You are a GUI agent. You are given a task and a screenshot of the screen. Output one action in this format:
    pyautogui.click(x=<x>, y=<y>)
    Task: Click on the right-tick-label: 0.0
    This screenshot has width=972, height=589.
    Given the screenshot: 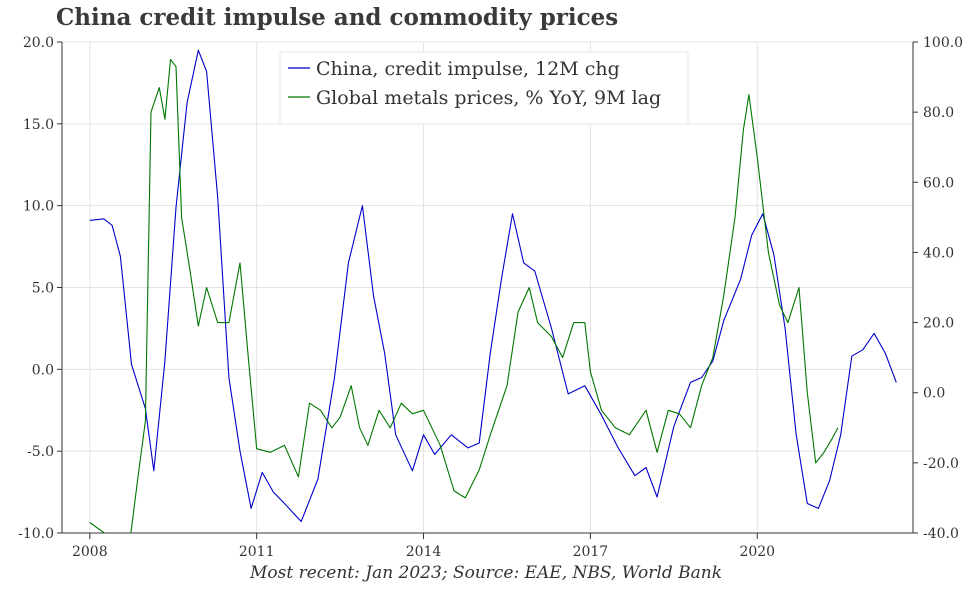 What is the action you would take?
    pyautogui.click(x=934, y=394)
    